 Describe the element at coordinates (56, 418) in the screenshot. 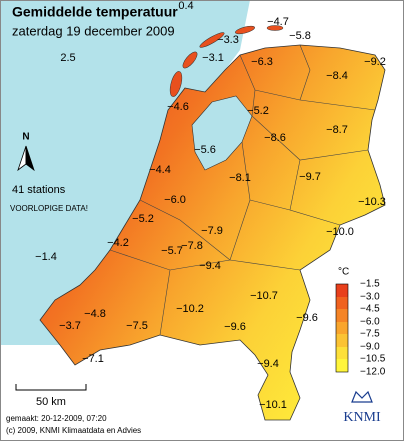

I see `footer-made: gemaakt: 20-12-2009, 07:20` at that location.